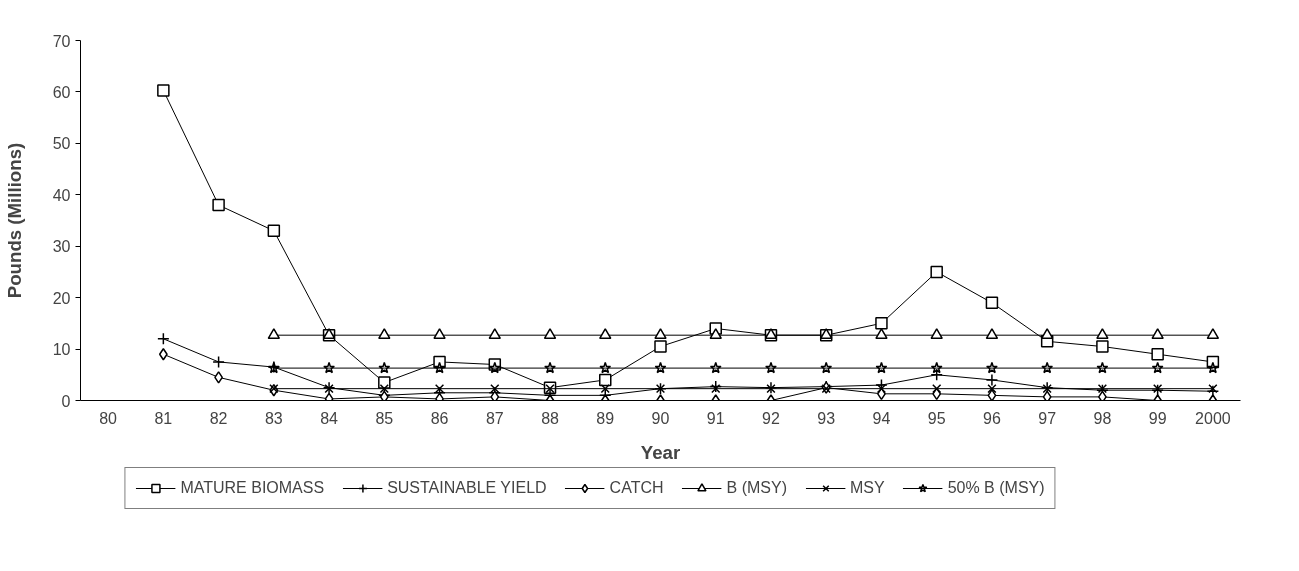  I want to click on y-tick-label: 70, so click(61, 41).